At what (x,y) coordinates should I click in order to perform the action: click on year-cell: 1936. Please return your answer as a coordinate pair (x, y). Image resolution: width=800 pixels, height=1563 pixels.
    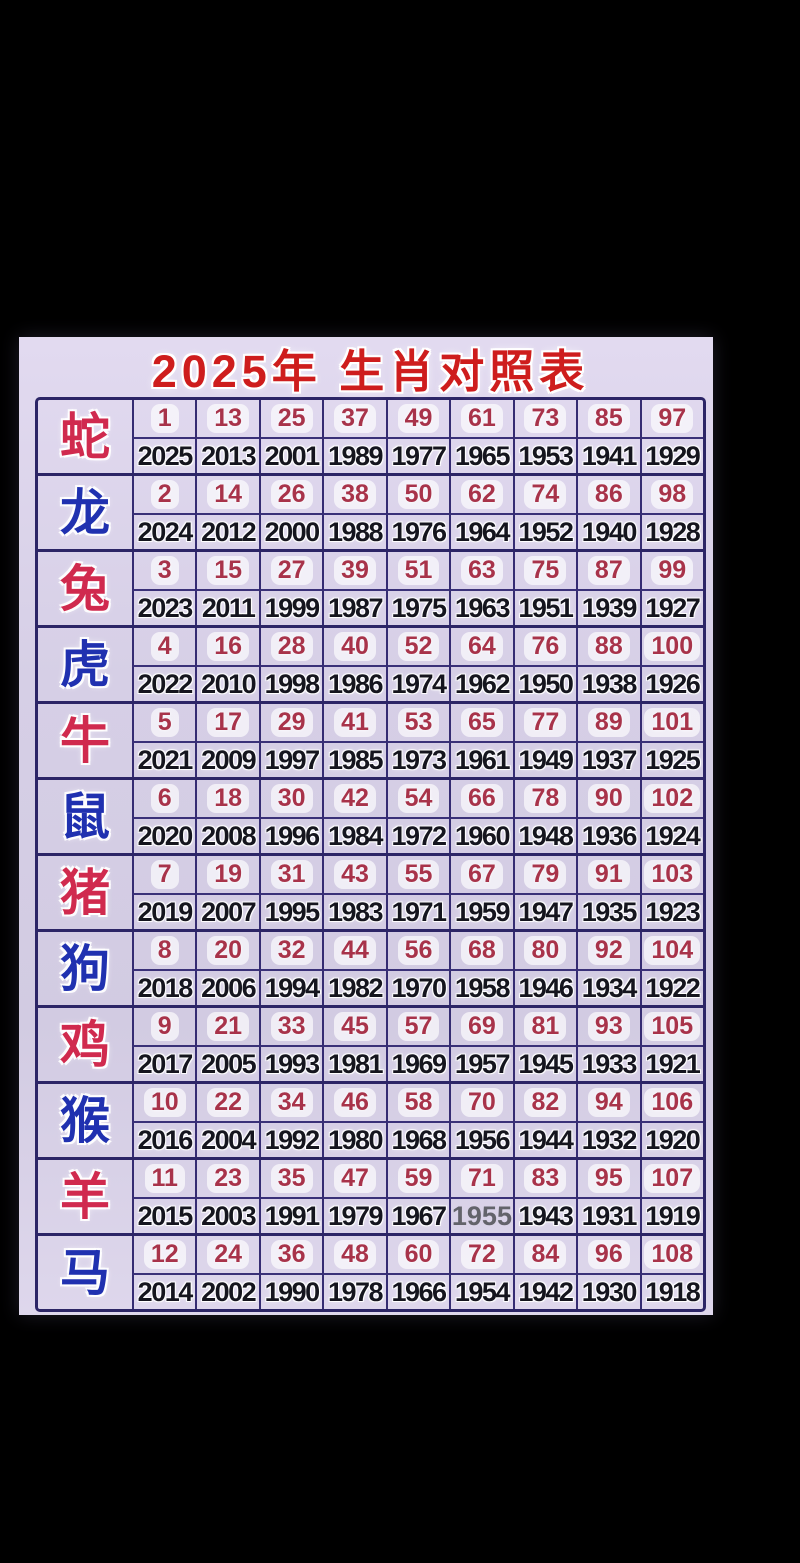
    Looking at the image, I should click on (607, 836).